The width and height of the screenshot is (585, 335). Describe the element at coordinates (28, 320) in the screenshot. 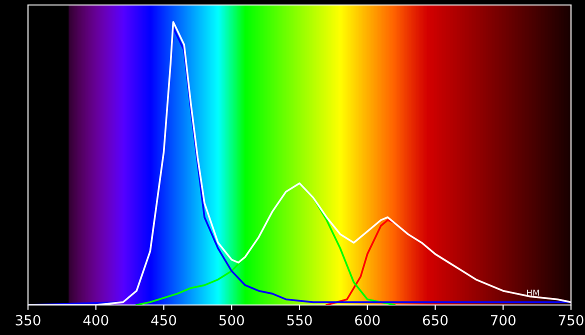

I see `x-tick-label: 350` at that location.